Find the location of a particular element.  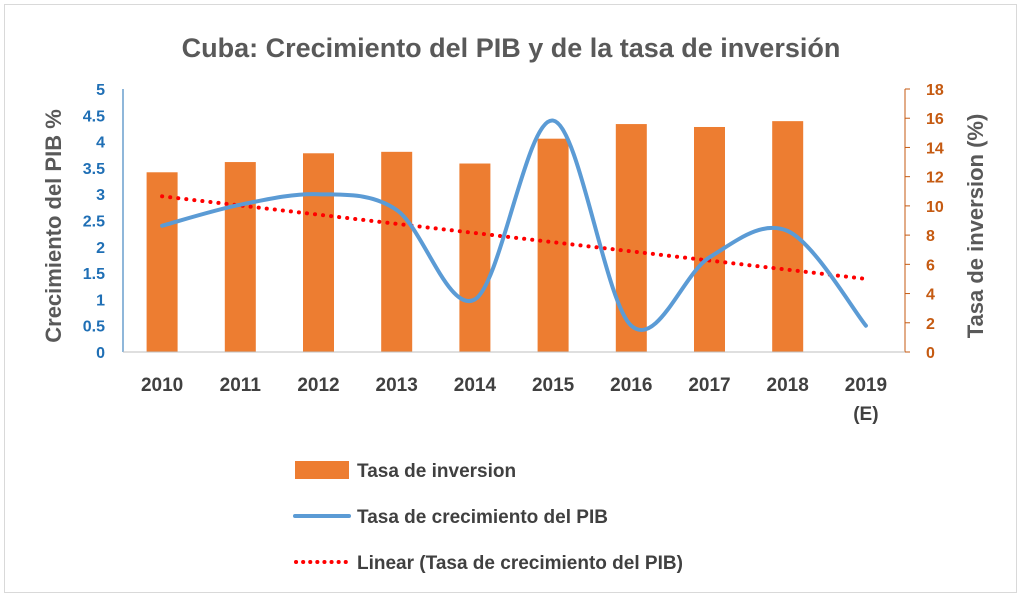

y-tick-label-left: 5 is located at coordinates (100, 90).